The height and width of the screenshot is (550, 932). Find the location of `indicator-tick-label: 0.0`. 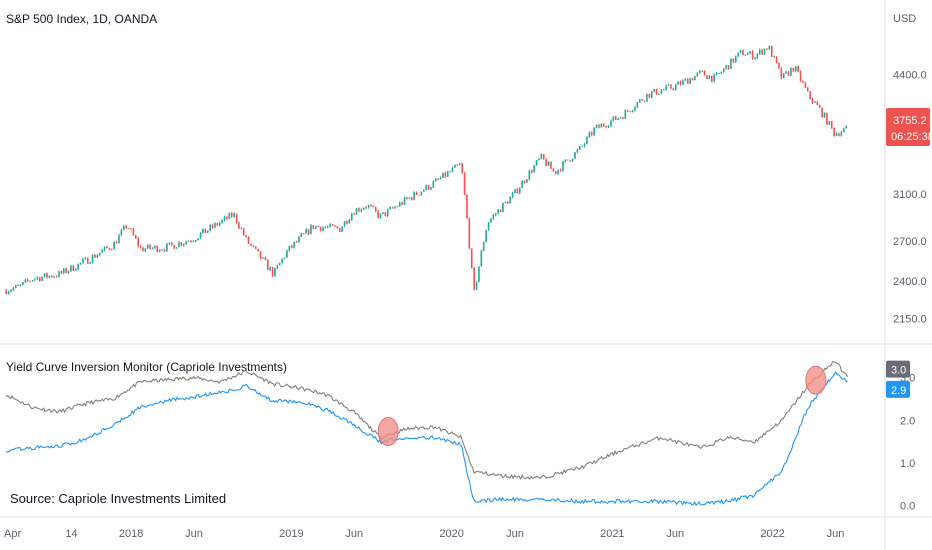

indicator-tick-label: 0.0 is located at coordinates (907, 507).